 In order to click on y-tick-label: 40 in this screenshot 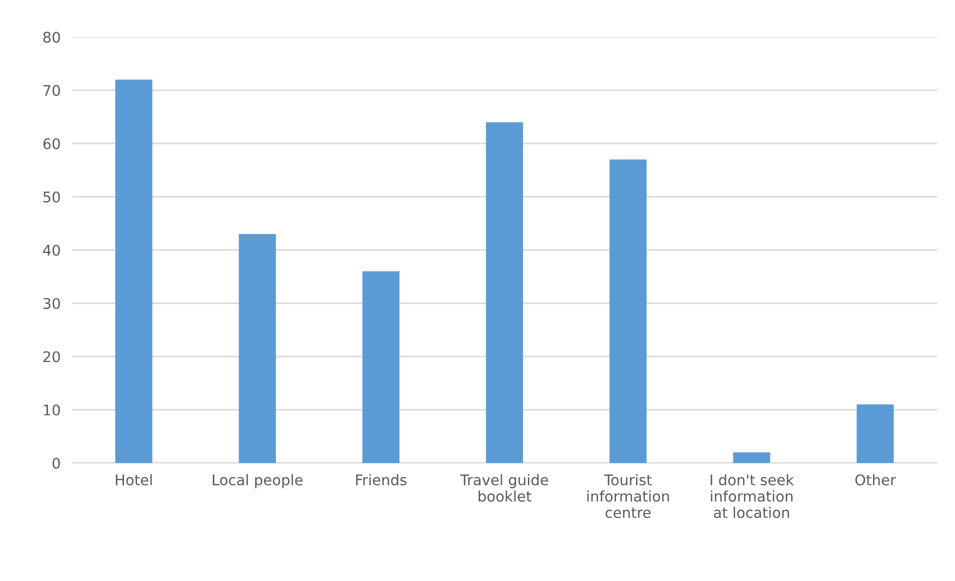, I will do `click(51, 250)`.